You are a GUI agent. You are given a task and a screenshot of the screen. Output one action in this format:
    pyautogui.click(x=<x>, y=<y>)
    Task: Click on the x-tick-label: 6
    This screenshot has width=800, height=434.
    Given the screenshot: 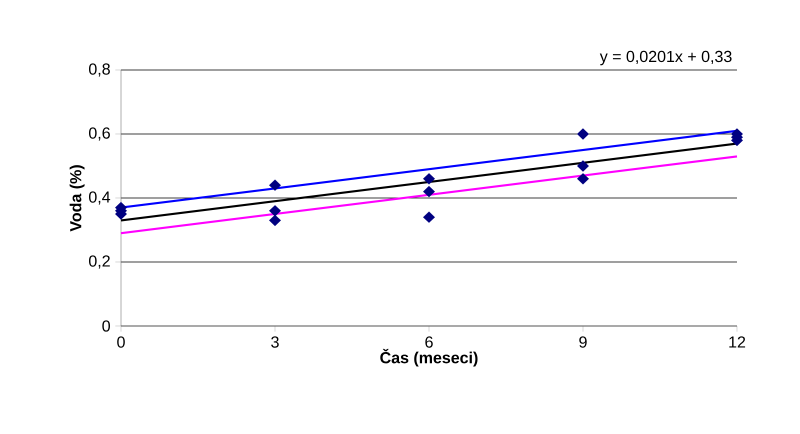 What is the action you would take?
    pyautogui.click(x=429, y=342)
    